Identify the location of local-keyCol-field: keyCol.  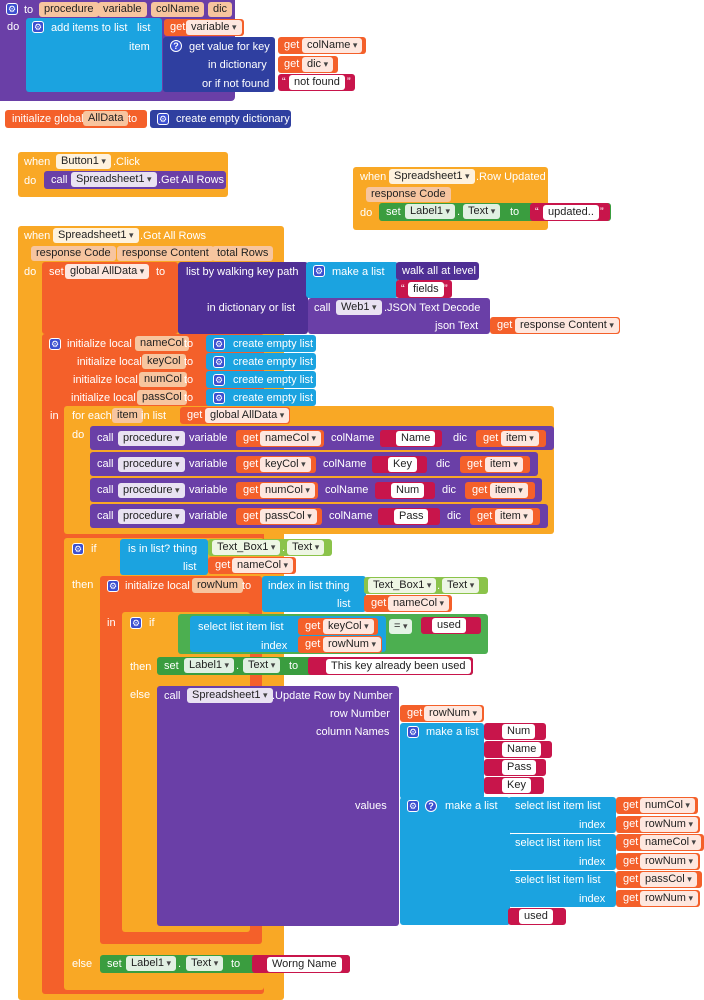
(164, 361).